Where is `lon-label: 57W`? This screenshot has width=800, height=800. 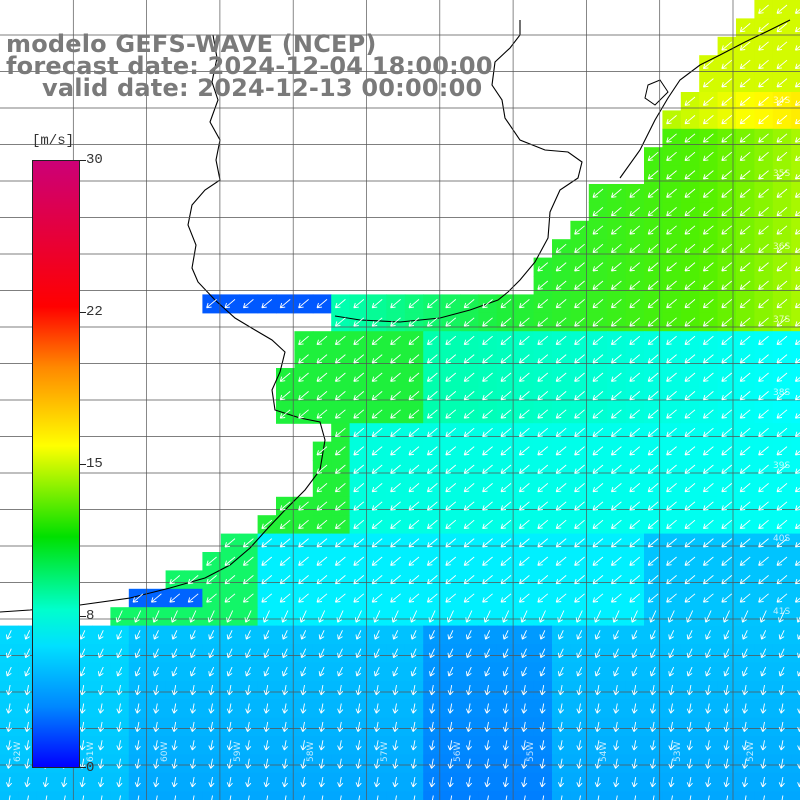
lon-label: 57W is located at coordinates (385, 752).